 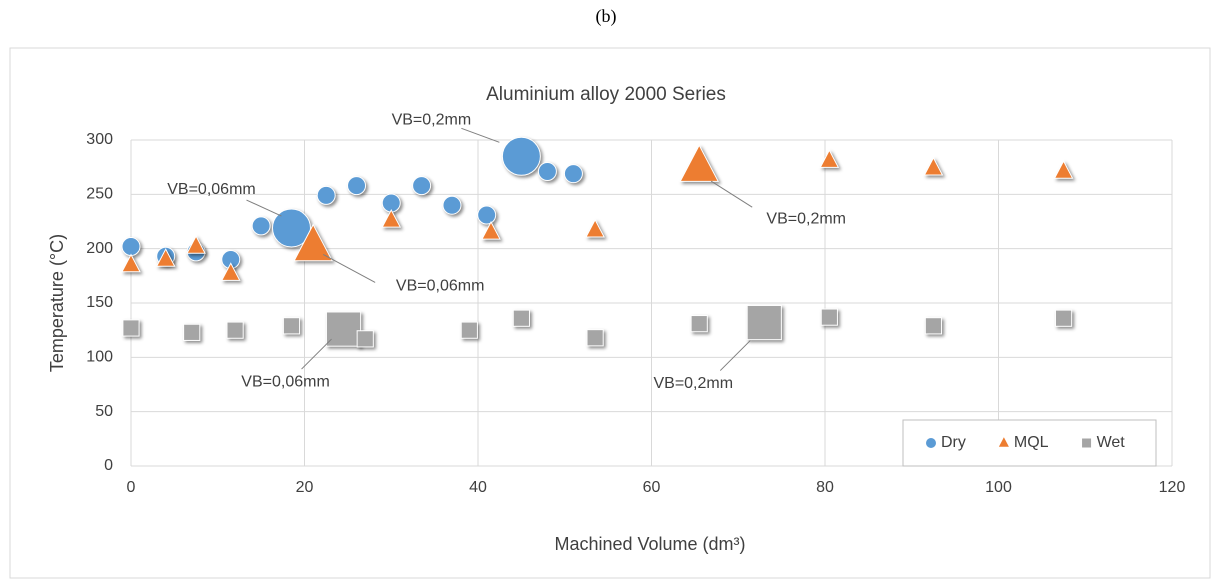 I want to click on x-tick-label: 80, so click(x=825, y=487).